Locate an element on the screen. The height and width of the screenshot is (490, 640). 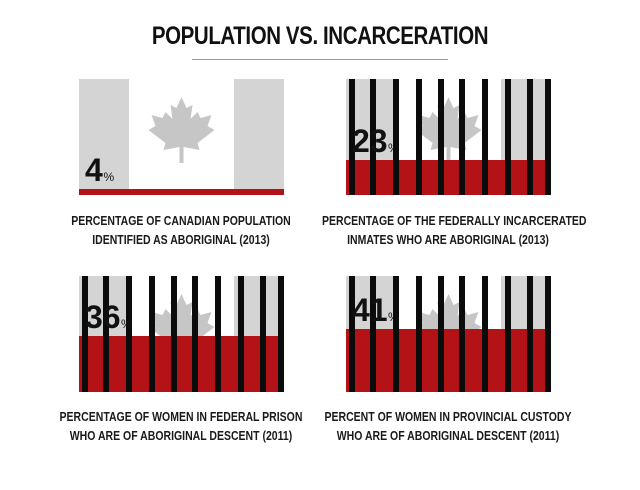
value-label: 4 is located at coordinates (94, 170).